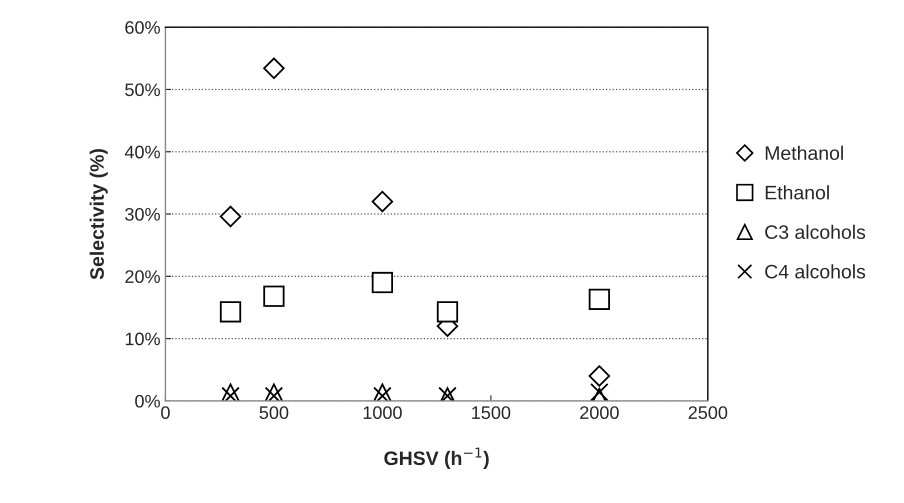  Describe the element at coordinates (99, 214) in the screenshot. I see `y-axis-title: Selectivity (%)` at that location.